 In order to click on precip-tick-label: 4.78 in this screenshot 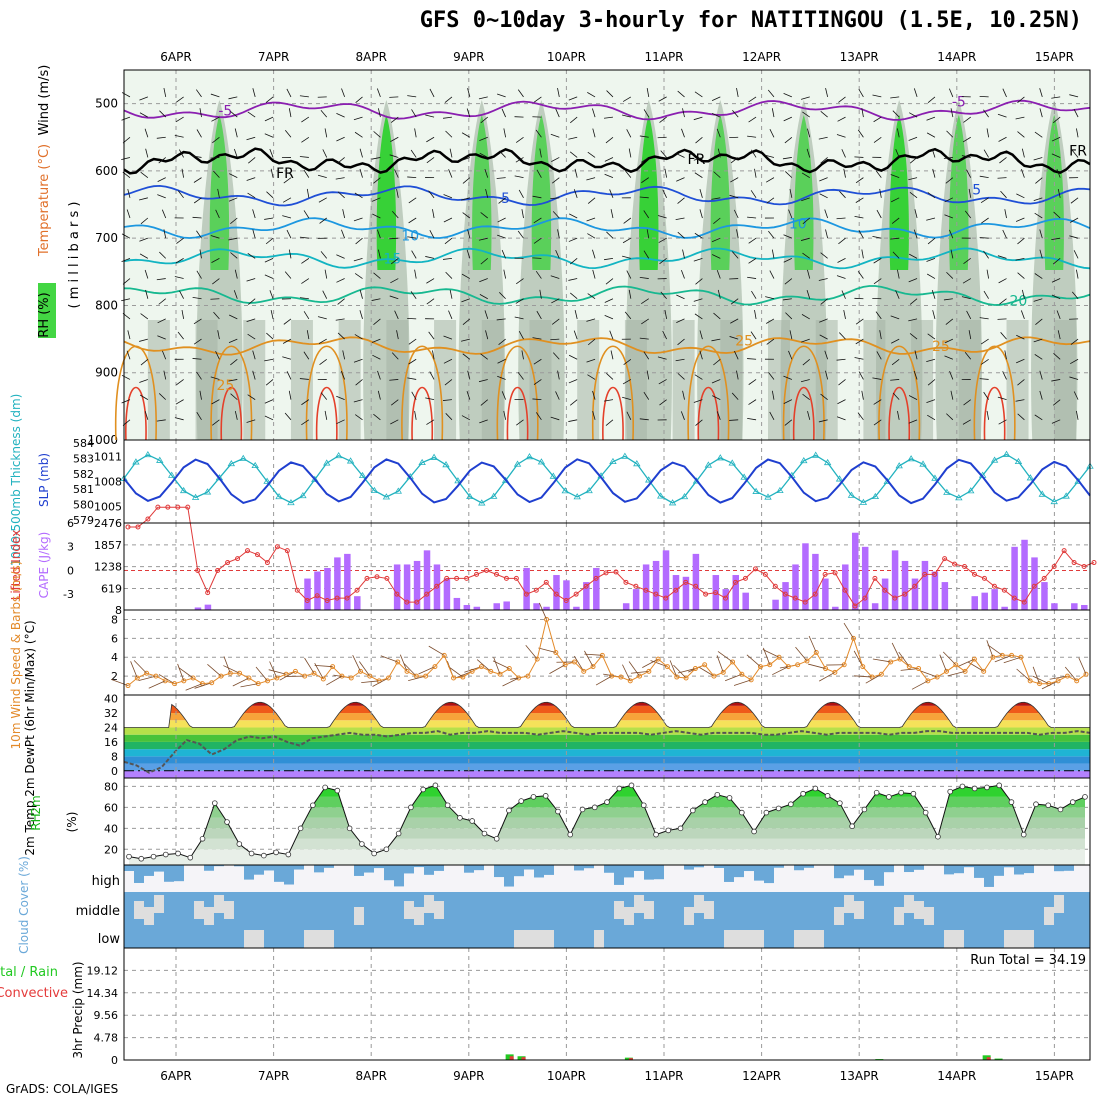, I will do `click(106, 1038)`.